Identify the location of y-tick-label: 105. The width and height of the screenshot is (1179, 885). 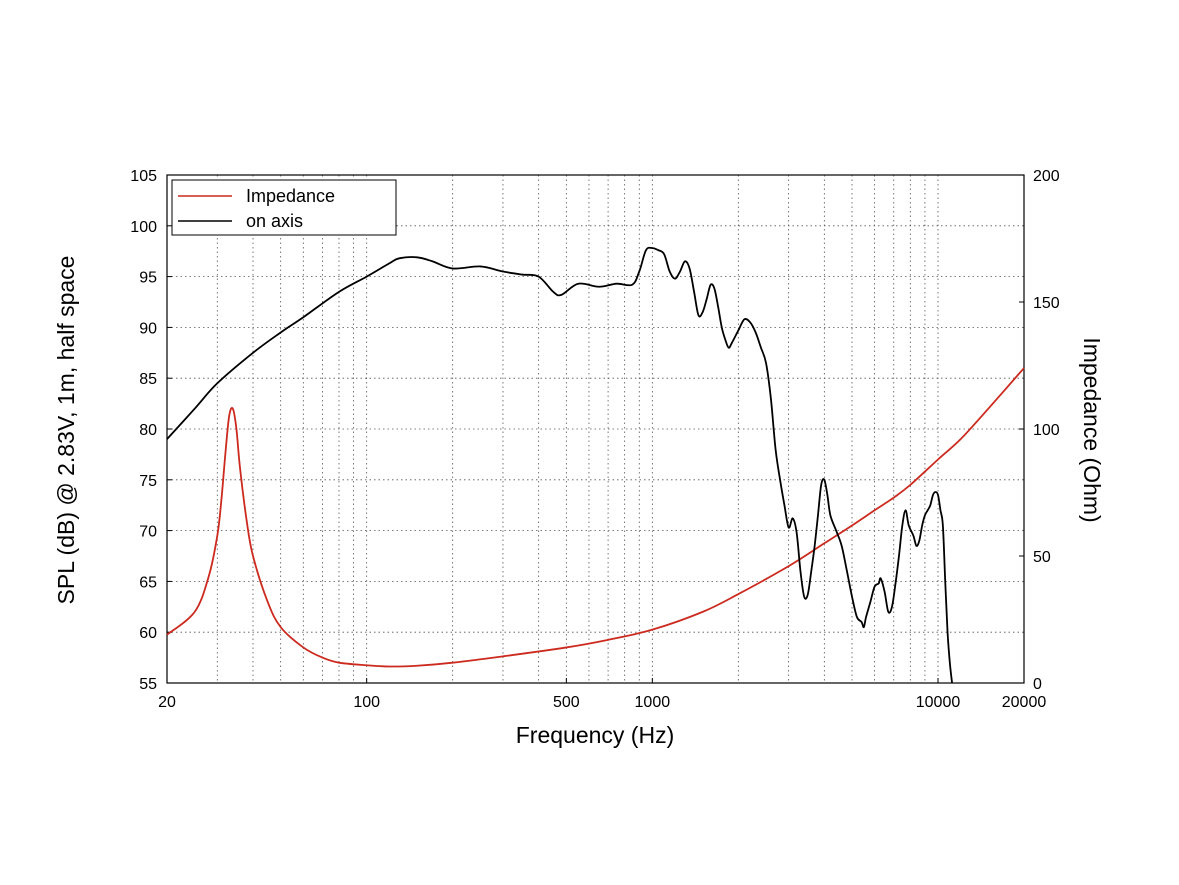
(143, 176).